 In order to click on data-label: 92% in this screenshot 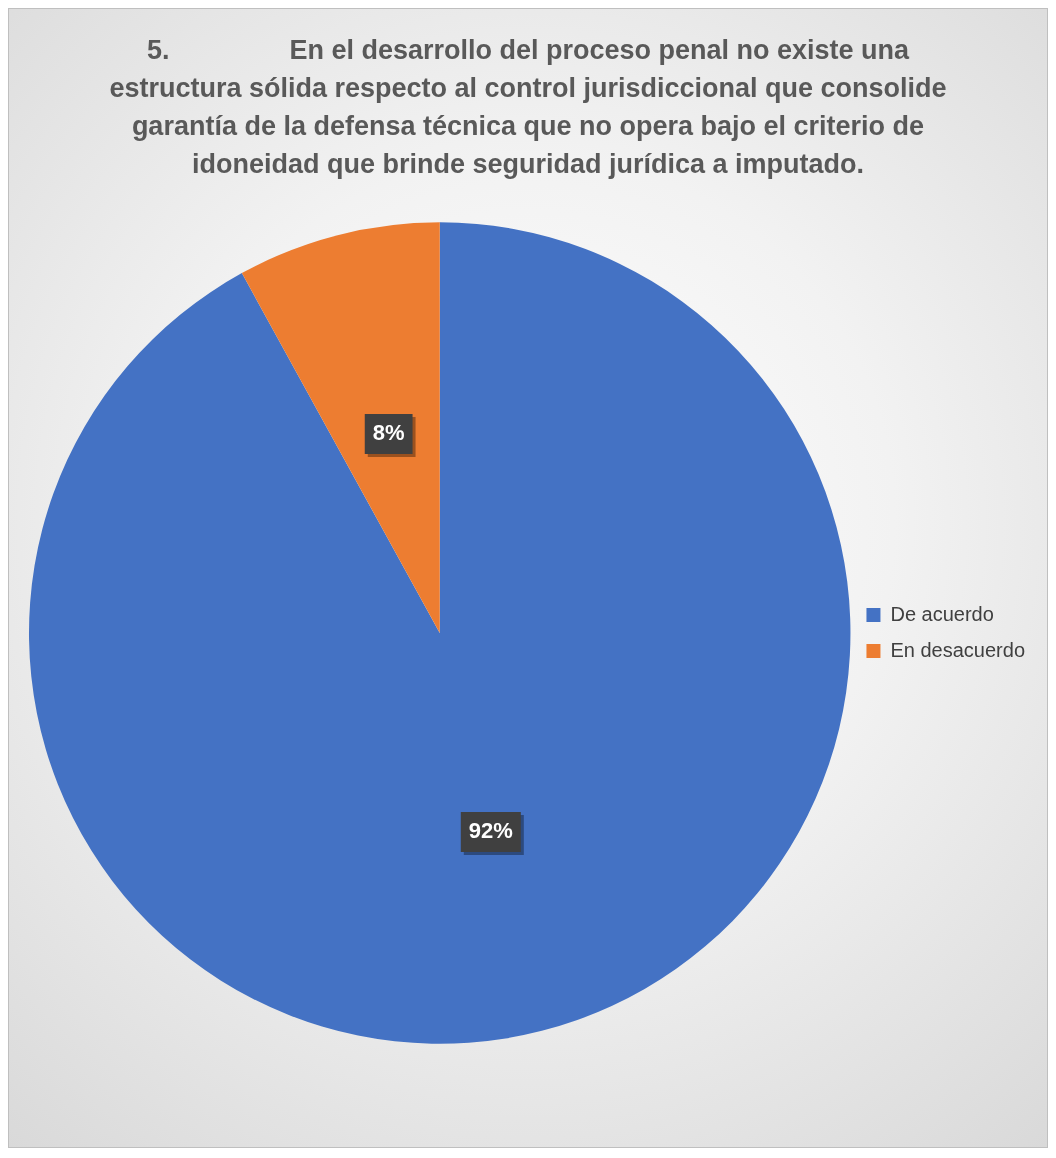, I will do `click(490, 830)`.